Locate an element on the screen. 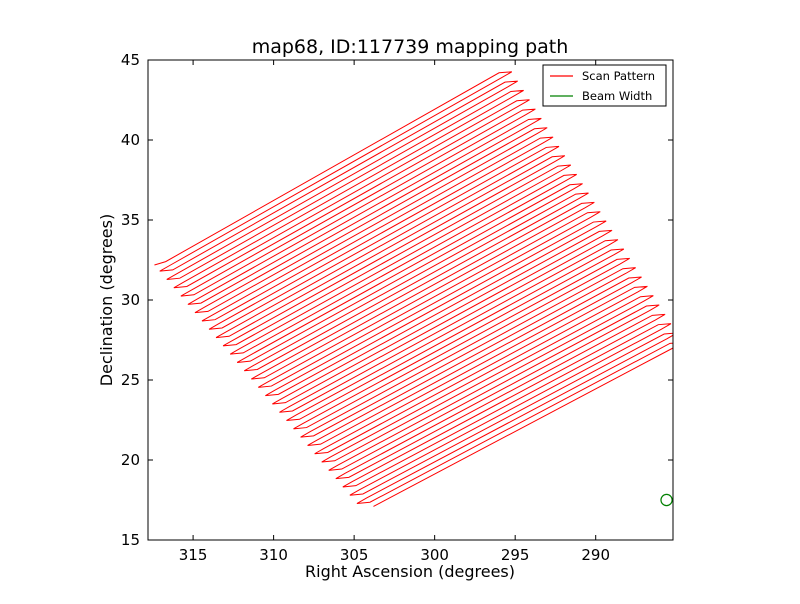  legend-box is located at coordinates (604, 85).